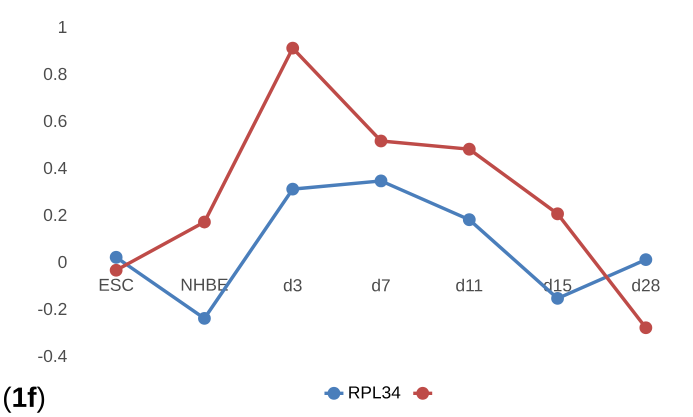 Image resolution: width=693 pixels, height=417 pixels. I want to click on y-tick-label: 0.2, so click(55, 215).